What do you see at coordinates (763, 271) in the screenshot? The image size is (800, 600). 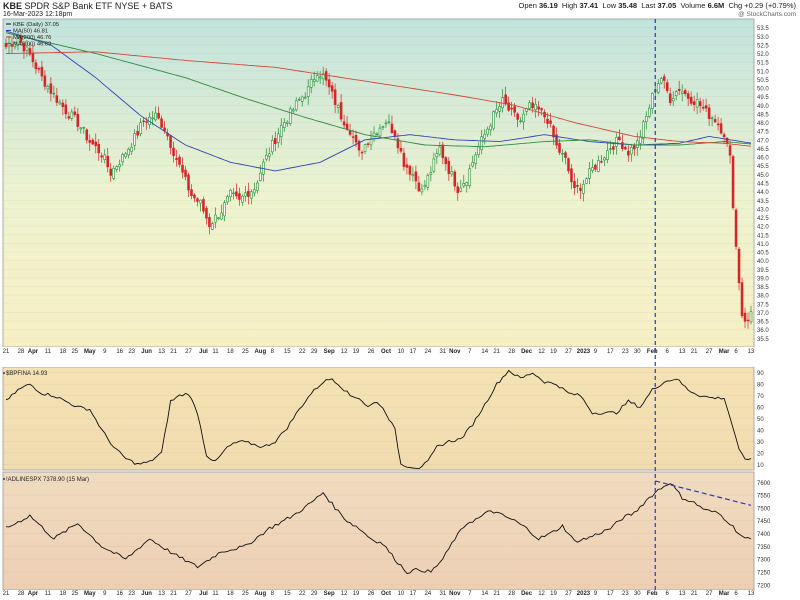 I see `y-tick-label: 39.5` at bounding box center [763, 271].